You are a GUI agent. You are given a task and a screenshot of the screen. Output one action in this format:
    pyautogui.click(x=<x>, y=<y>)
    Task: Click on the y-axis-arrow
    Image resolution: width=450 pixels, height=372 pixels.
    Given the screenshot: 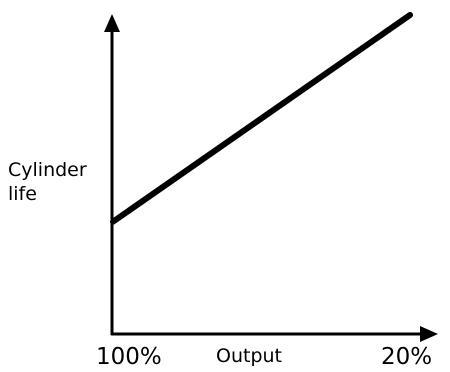 What is the action you would take?
    pyautogui.click(x=112, y=23)
    